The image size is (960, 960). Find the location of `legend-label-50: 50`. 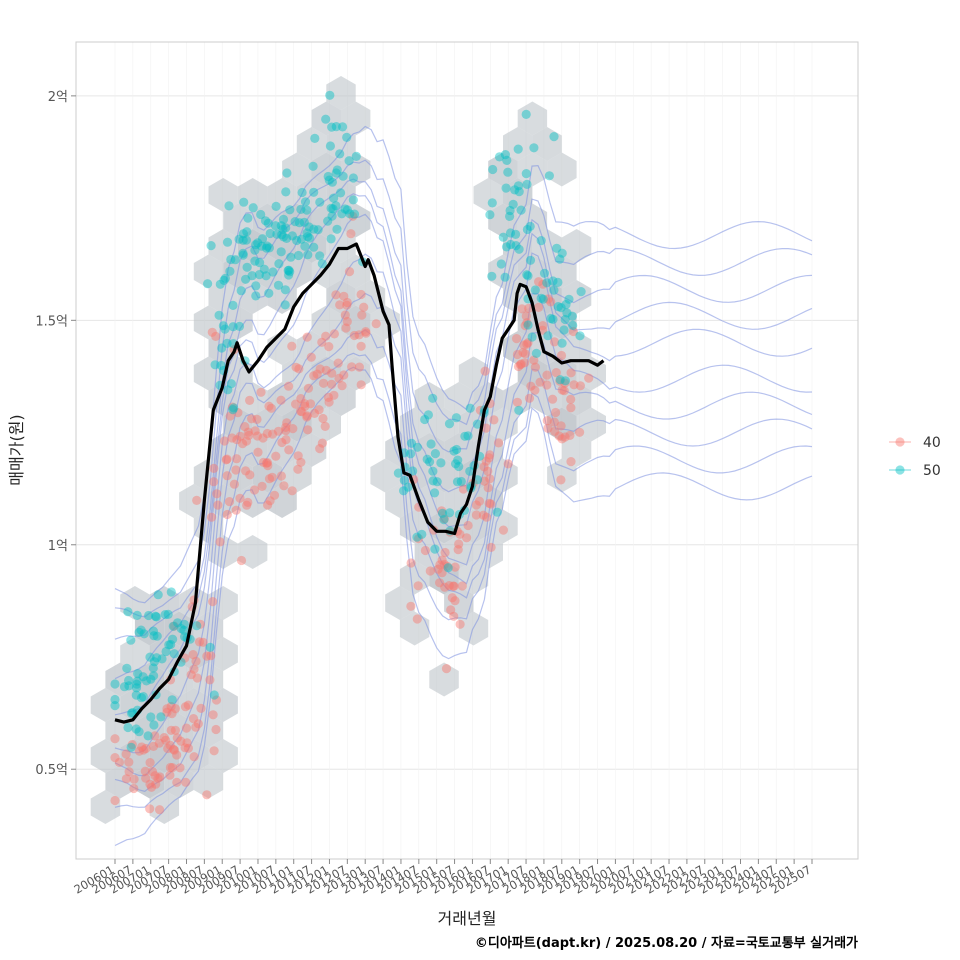

legend-label-50: 50 is located at coordinates (932, 471).